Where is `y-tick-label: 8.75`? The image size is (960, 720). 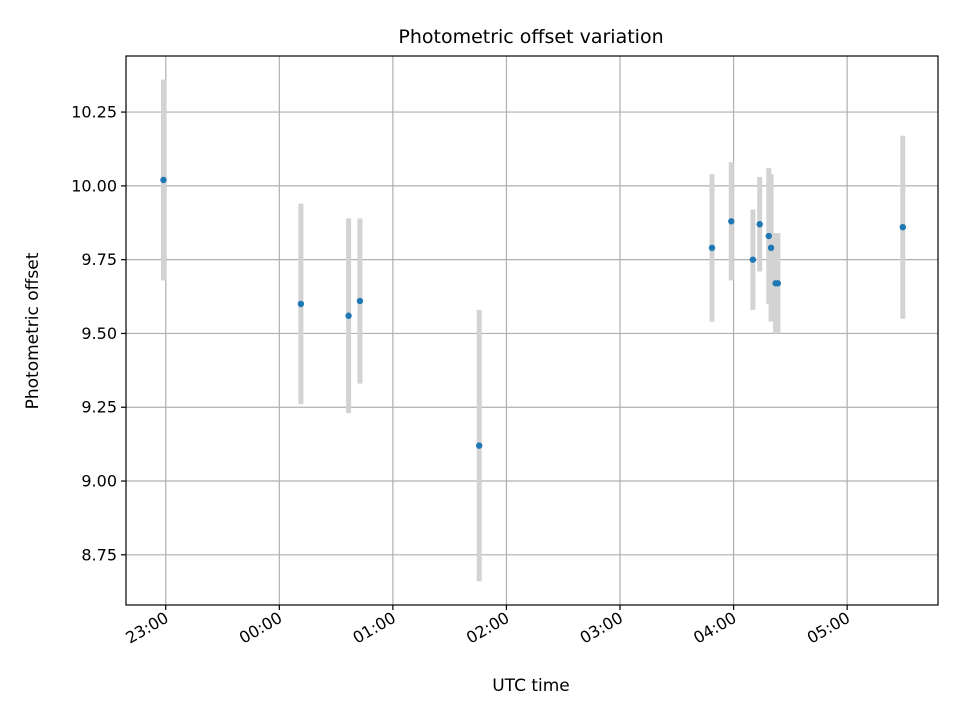
y-tick-label: 8.75 is located at coordinates (99, 554).